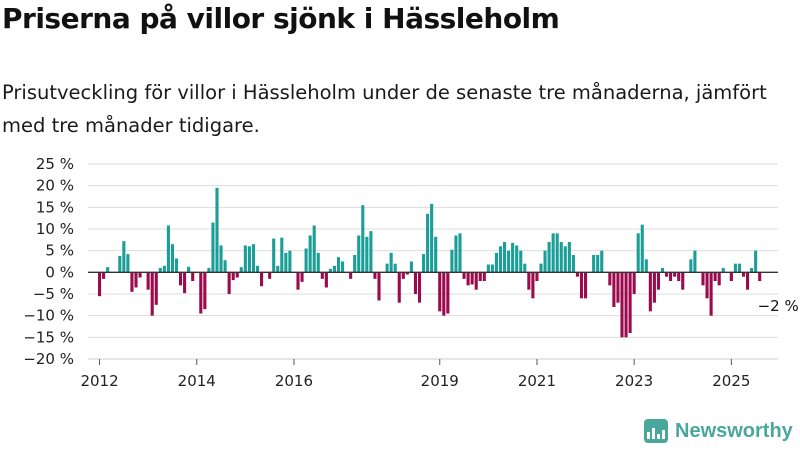  What do you see at coordinates (55, 186) in the screenshot?
I see `y-tick-label: 20 %` at bounding box center [55, 186].